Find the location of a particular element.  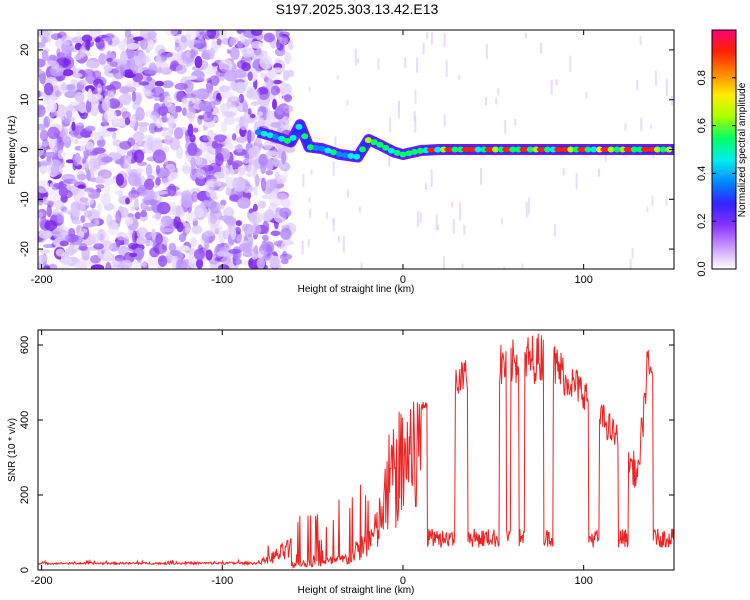

colorbar-ticks: 0.0 0.2 0.4 0.6 0.8 is located at coordinates (716, 153).